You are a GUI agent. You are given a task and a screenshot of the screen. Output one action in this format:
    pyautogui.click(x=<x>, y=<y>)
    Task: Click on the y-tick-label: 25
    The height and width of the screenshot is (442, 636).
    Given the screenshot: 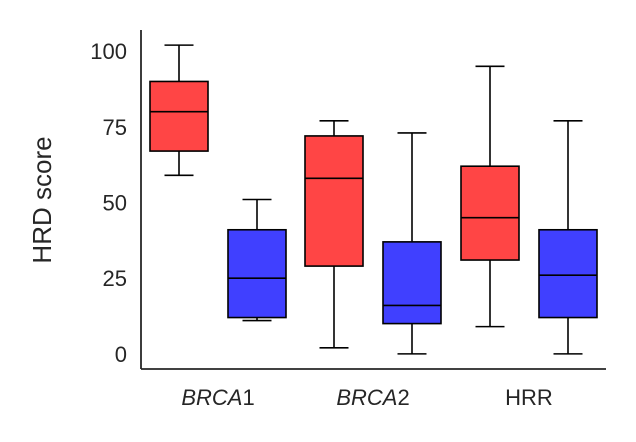 What is the action you would take?
    pyautogui.click(x=115, y=278)
    